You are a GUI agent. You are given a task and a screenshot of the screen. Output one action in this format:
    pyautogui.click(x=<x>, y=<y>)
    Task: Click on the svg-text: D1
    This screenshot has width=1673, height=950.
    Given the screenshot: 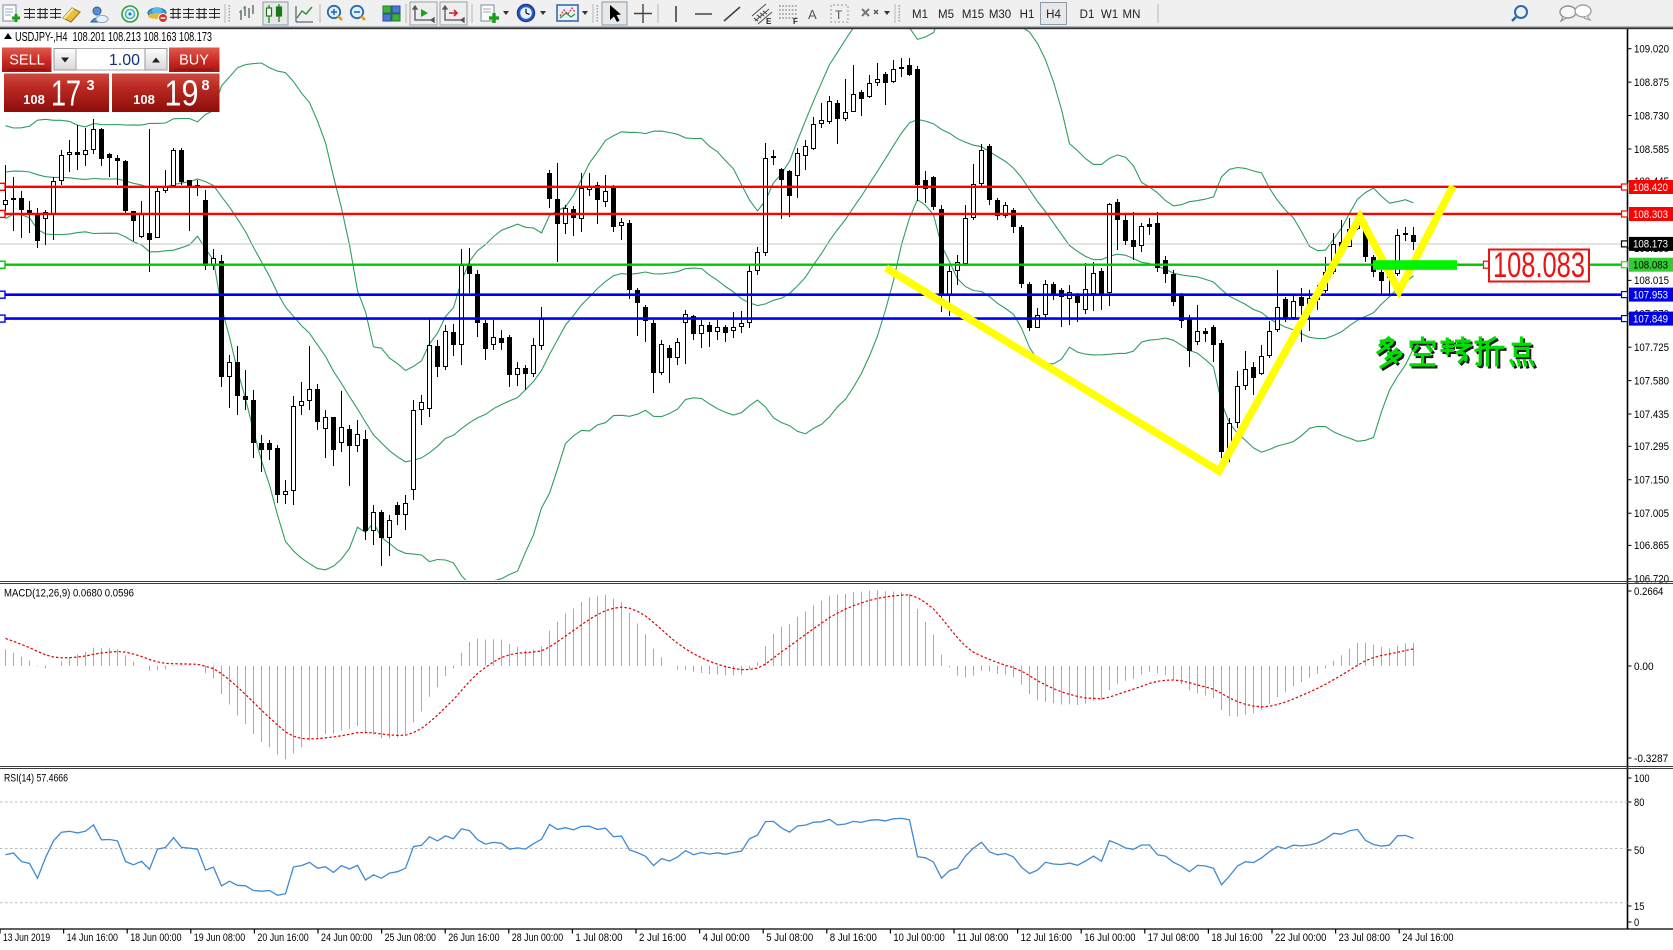 What is the action you would take?
    pyautogui.click(x=1087, y=15)
    